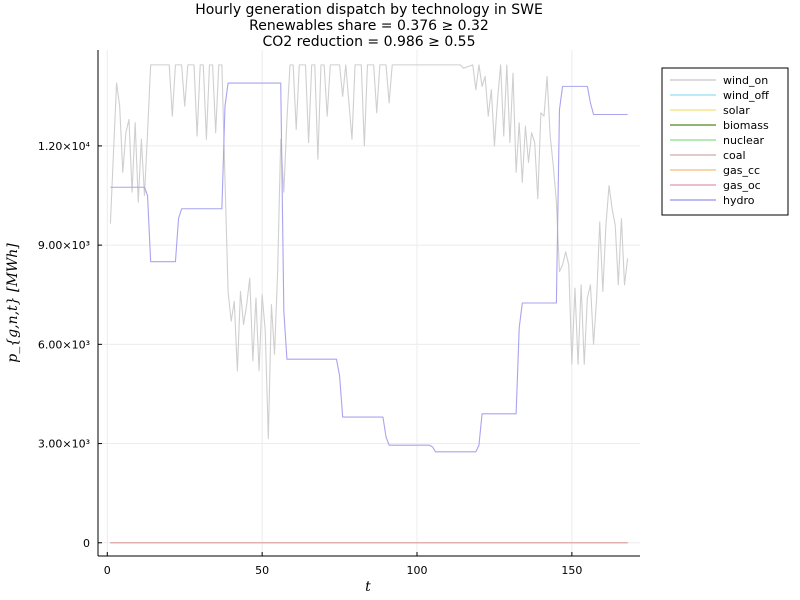 This screenshot has height=600, width=800. Describe the element at coordinates (86, 543) in the screenshot. I see `y-tick-label: 0` at that location.